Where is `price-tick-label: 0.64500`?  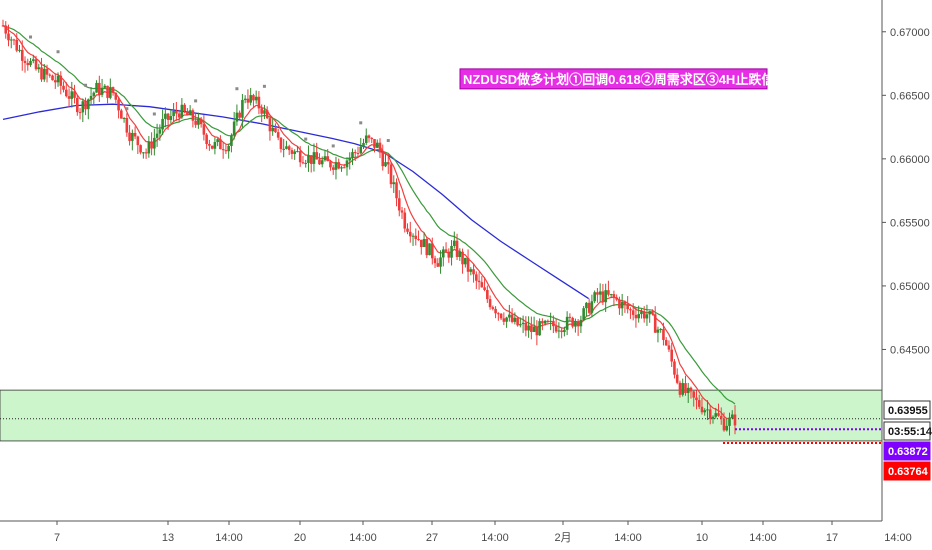 price-tick-label: 0.64500 is located at coordinates (910, 350).